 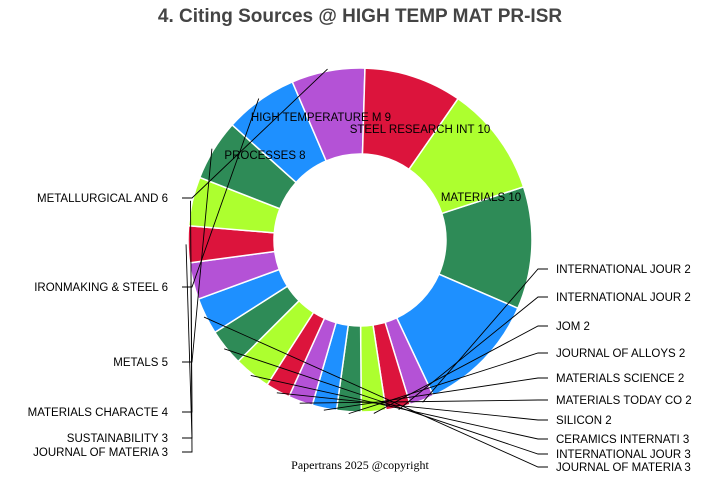 What do you see at coordinates (140, 363) in the screenshot?
I see `slice-label-15: METALS 5` at bounding box center [140, 363].